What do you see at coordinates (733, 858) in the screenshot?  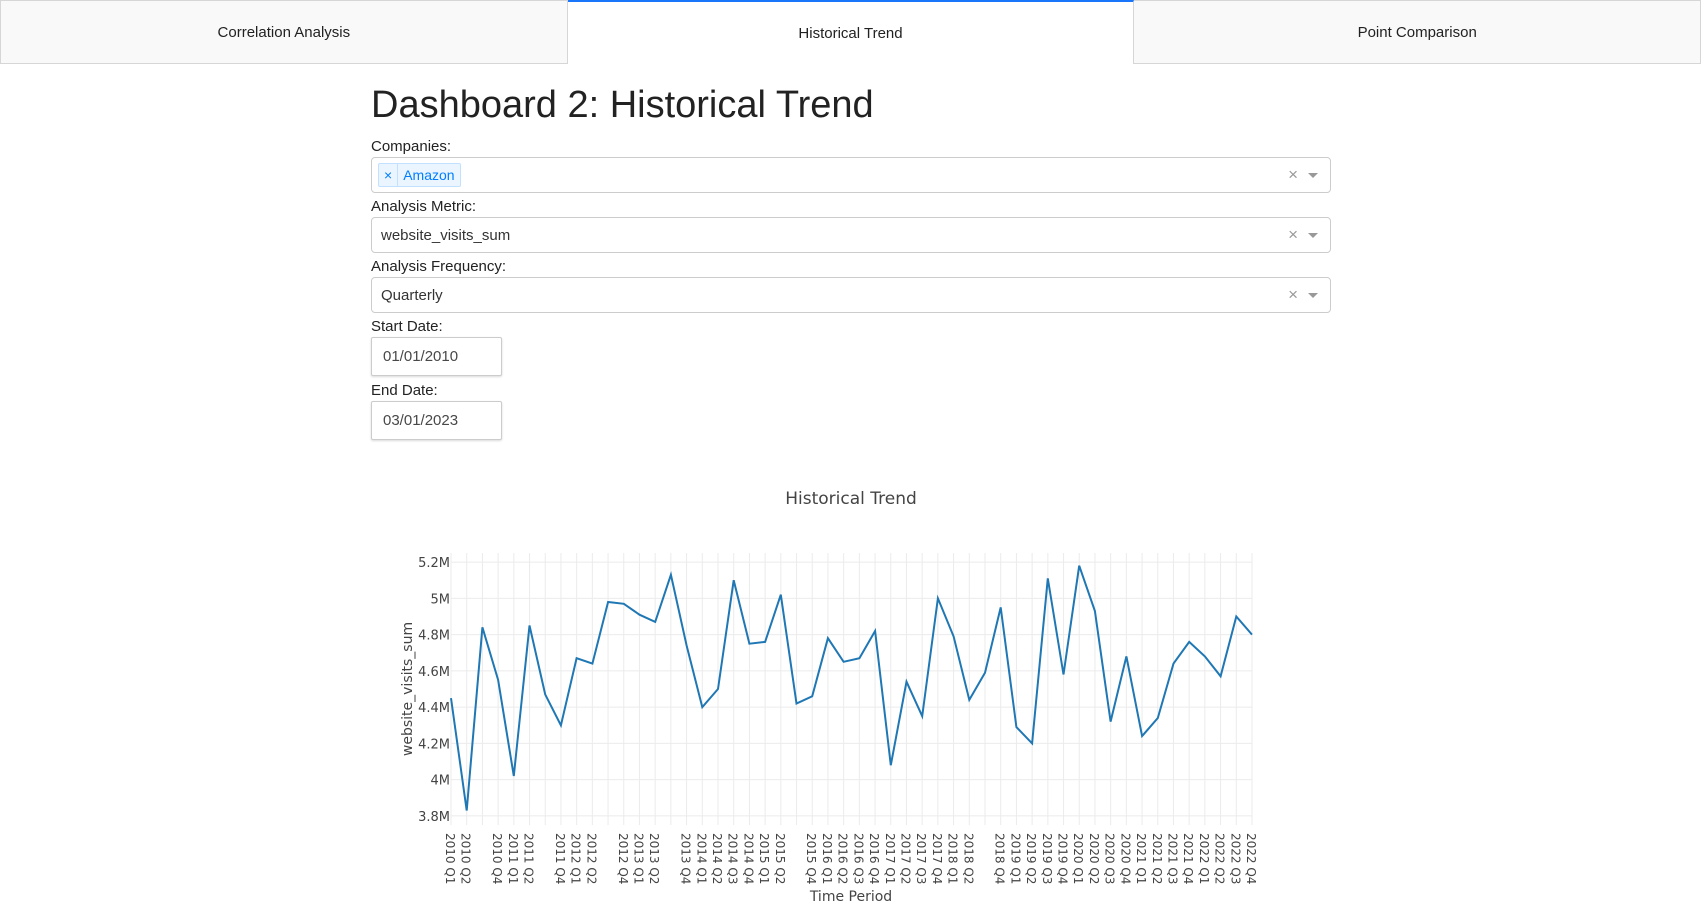 I see `x-tick-label: 2014 Q3` at bounding box center [733, 858].